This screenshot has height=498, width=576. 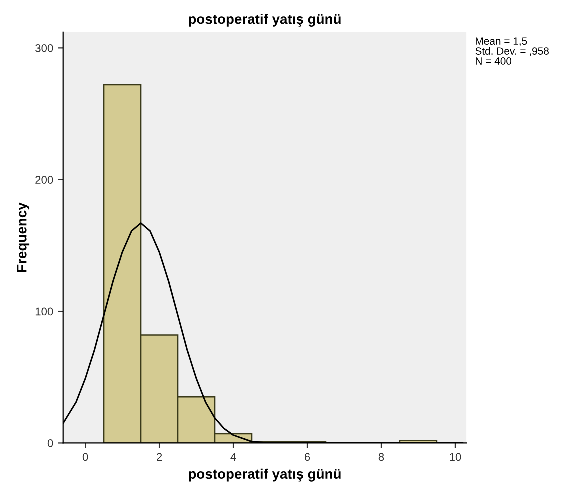 What do you see at coordinates (456, 457) in the screenshot?
I see `x-tick-label: 10` at bounding box center [456, 457].